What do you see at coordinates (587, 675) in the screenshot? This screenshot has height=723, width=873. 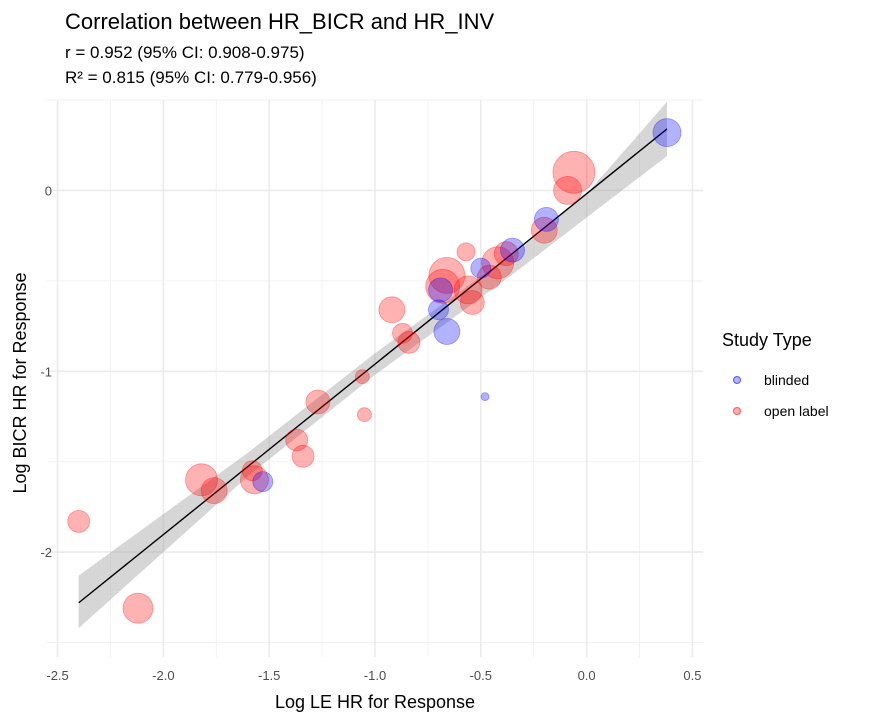 I see `x-tick-label: 0.0` at bounding box center [587, 675].